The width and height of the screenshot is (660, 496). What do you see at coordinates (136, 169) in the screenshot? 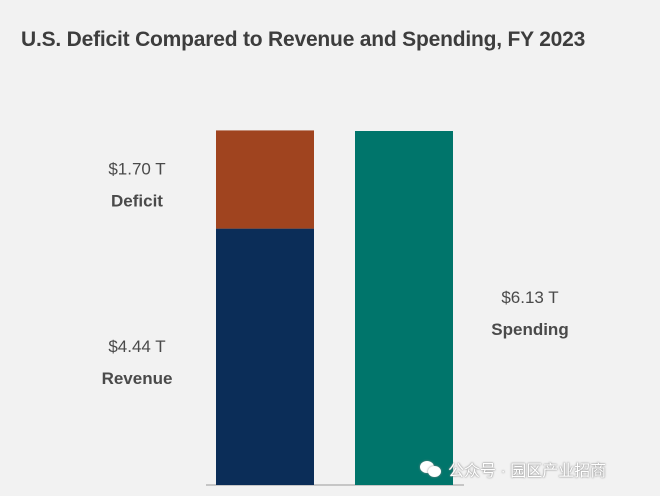
I see `data-label-deficit-value: $1.70 T` at bounding box center [136, 169].